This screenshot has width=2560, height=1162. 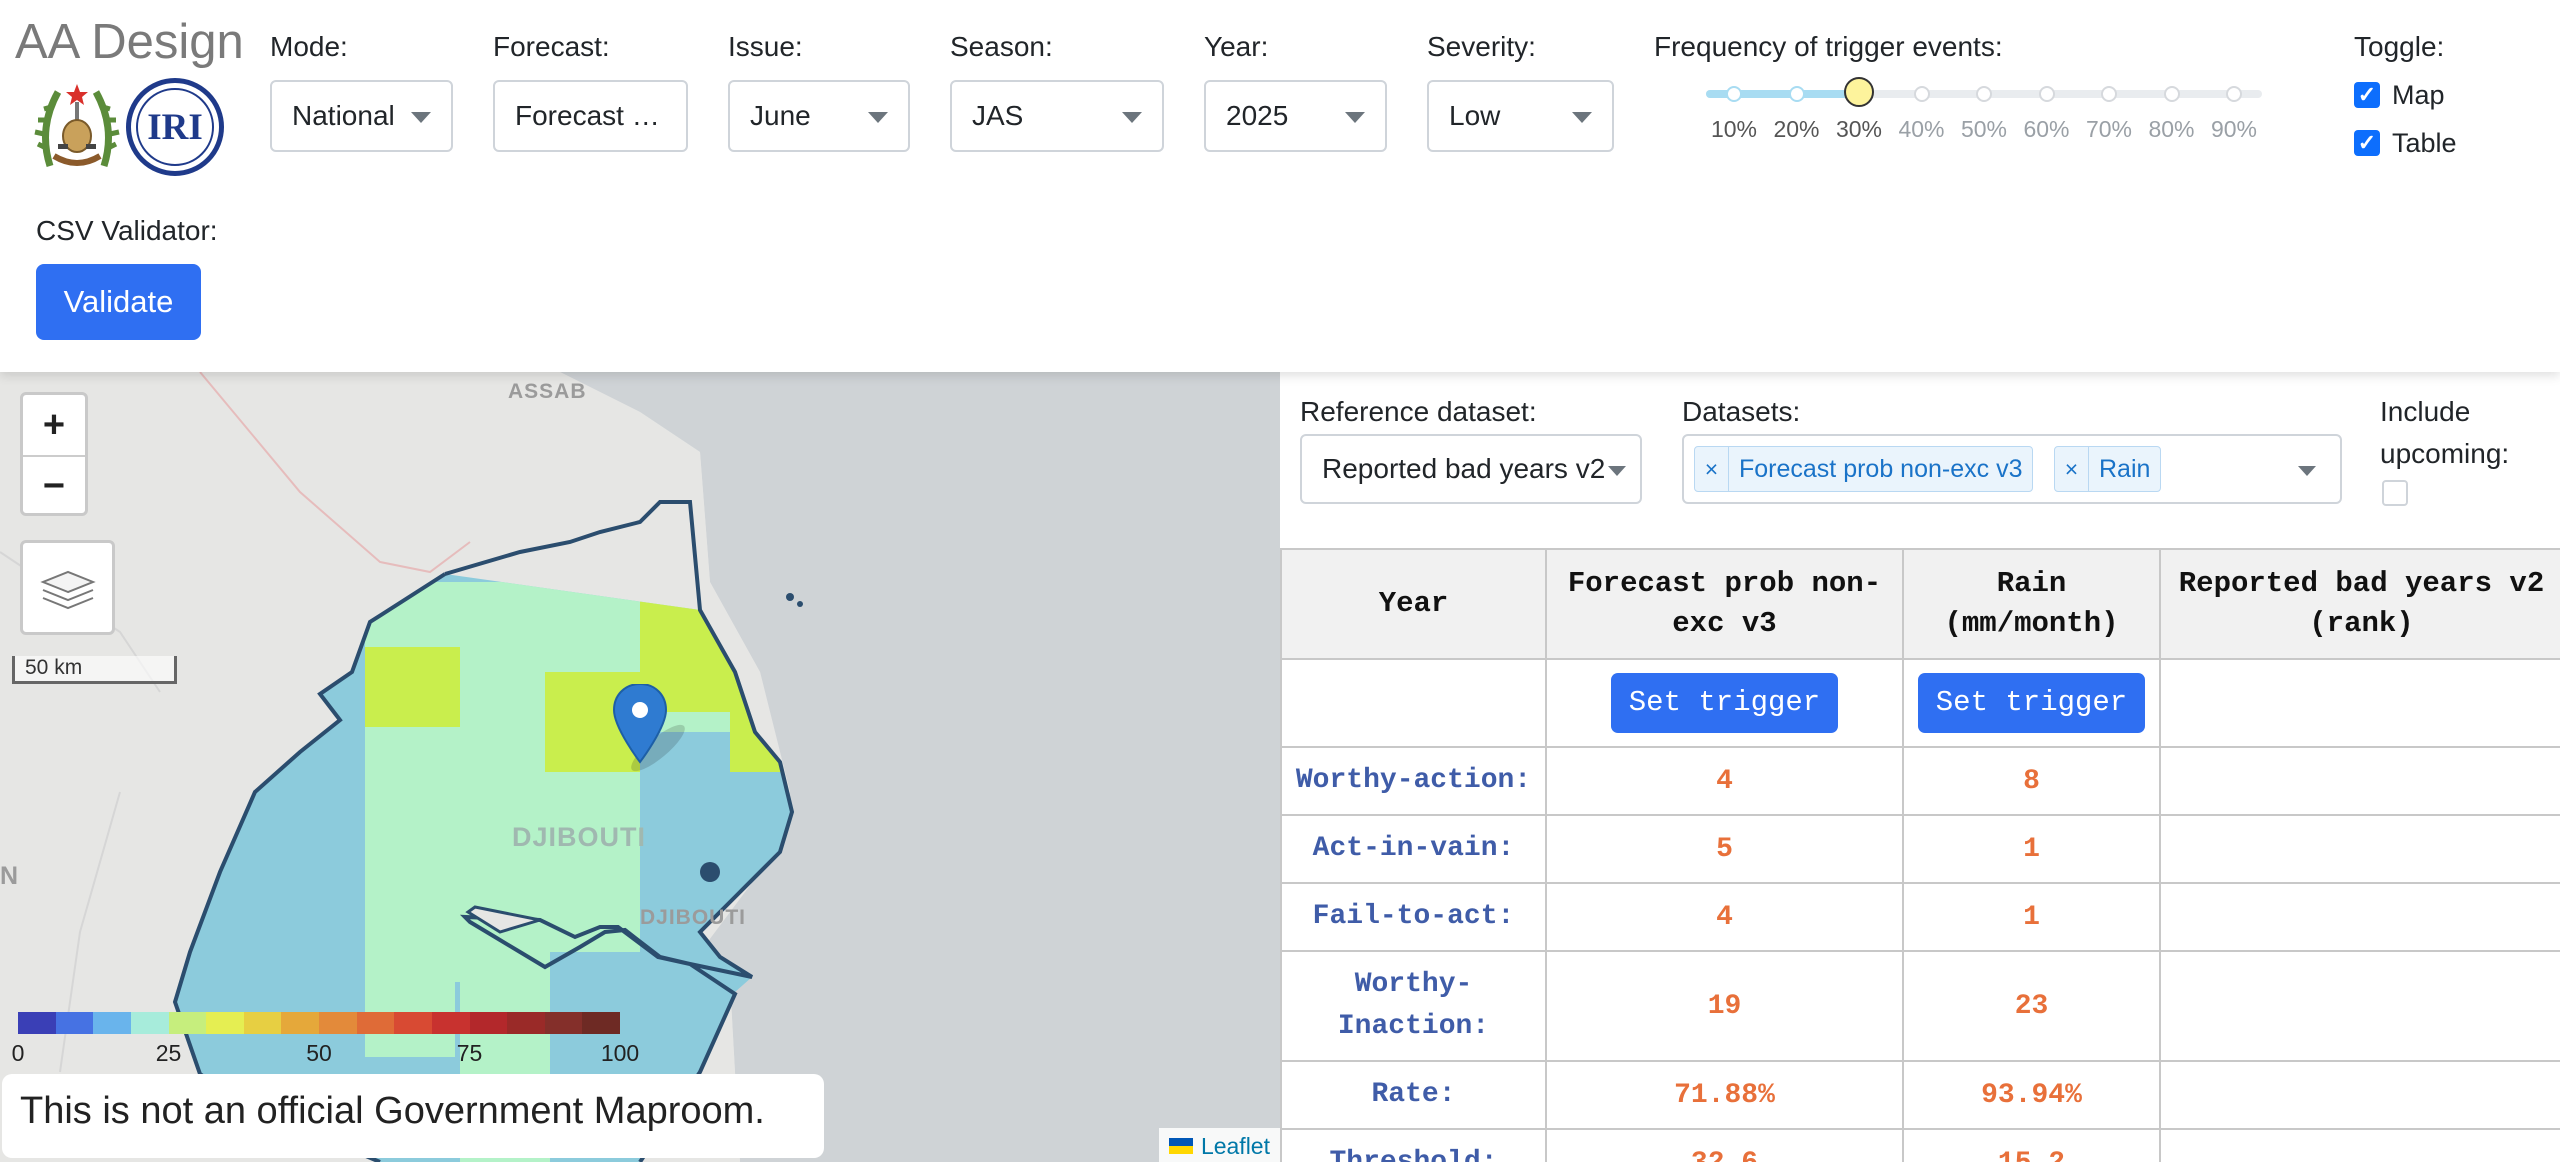 What do you see at coordinates (2424, 142) in the screenshot?
I see `table-toggle-label: Table` at bounding box center [2424, 142].